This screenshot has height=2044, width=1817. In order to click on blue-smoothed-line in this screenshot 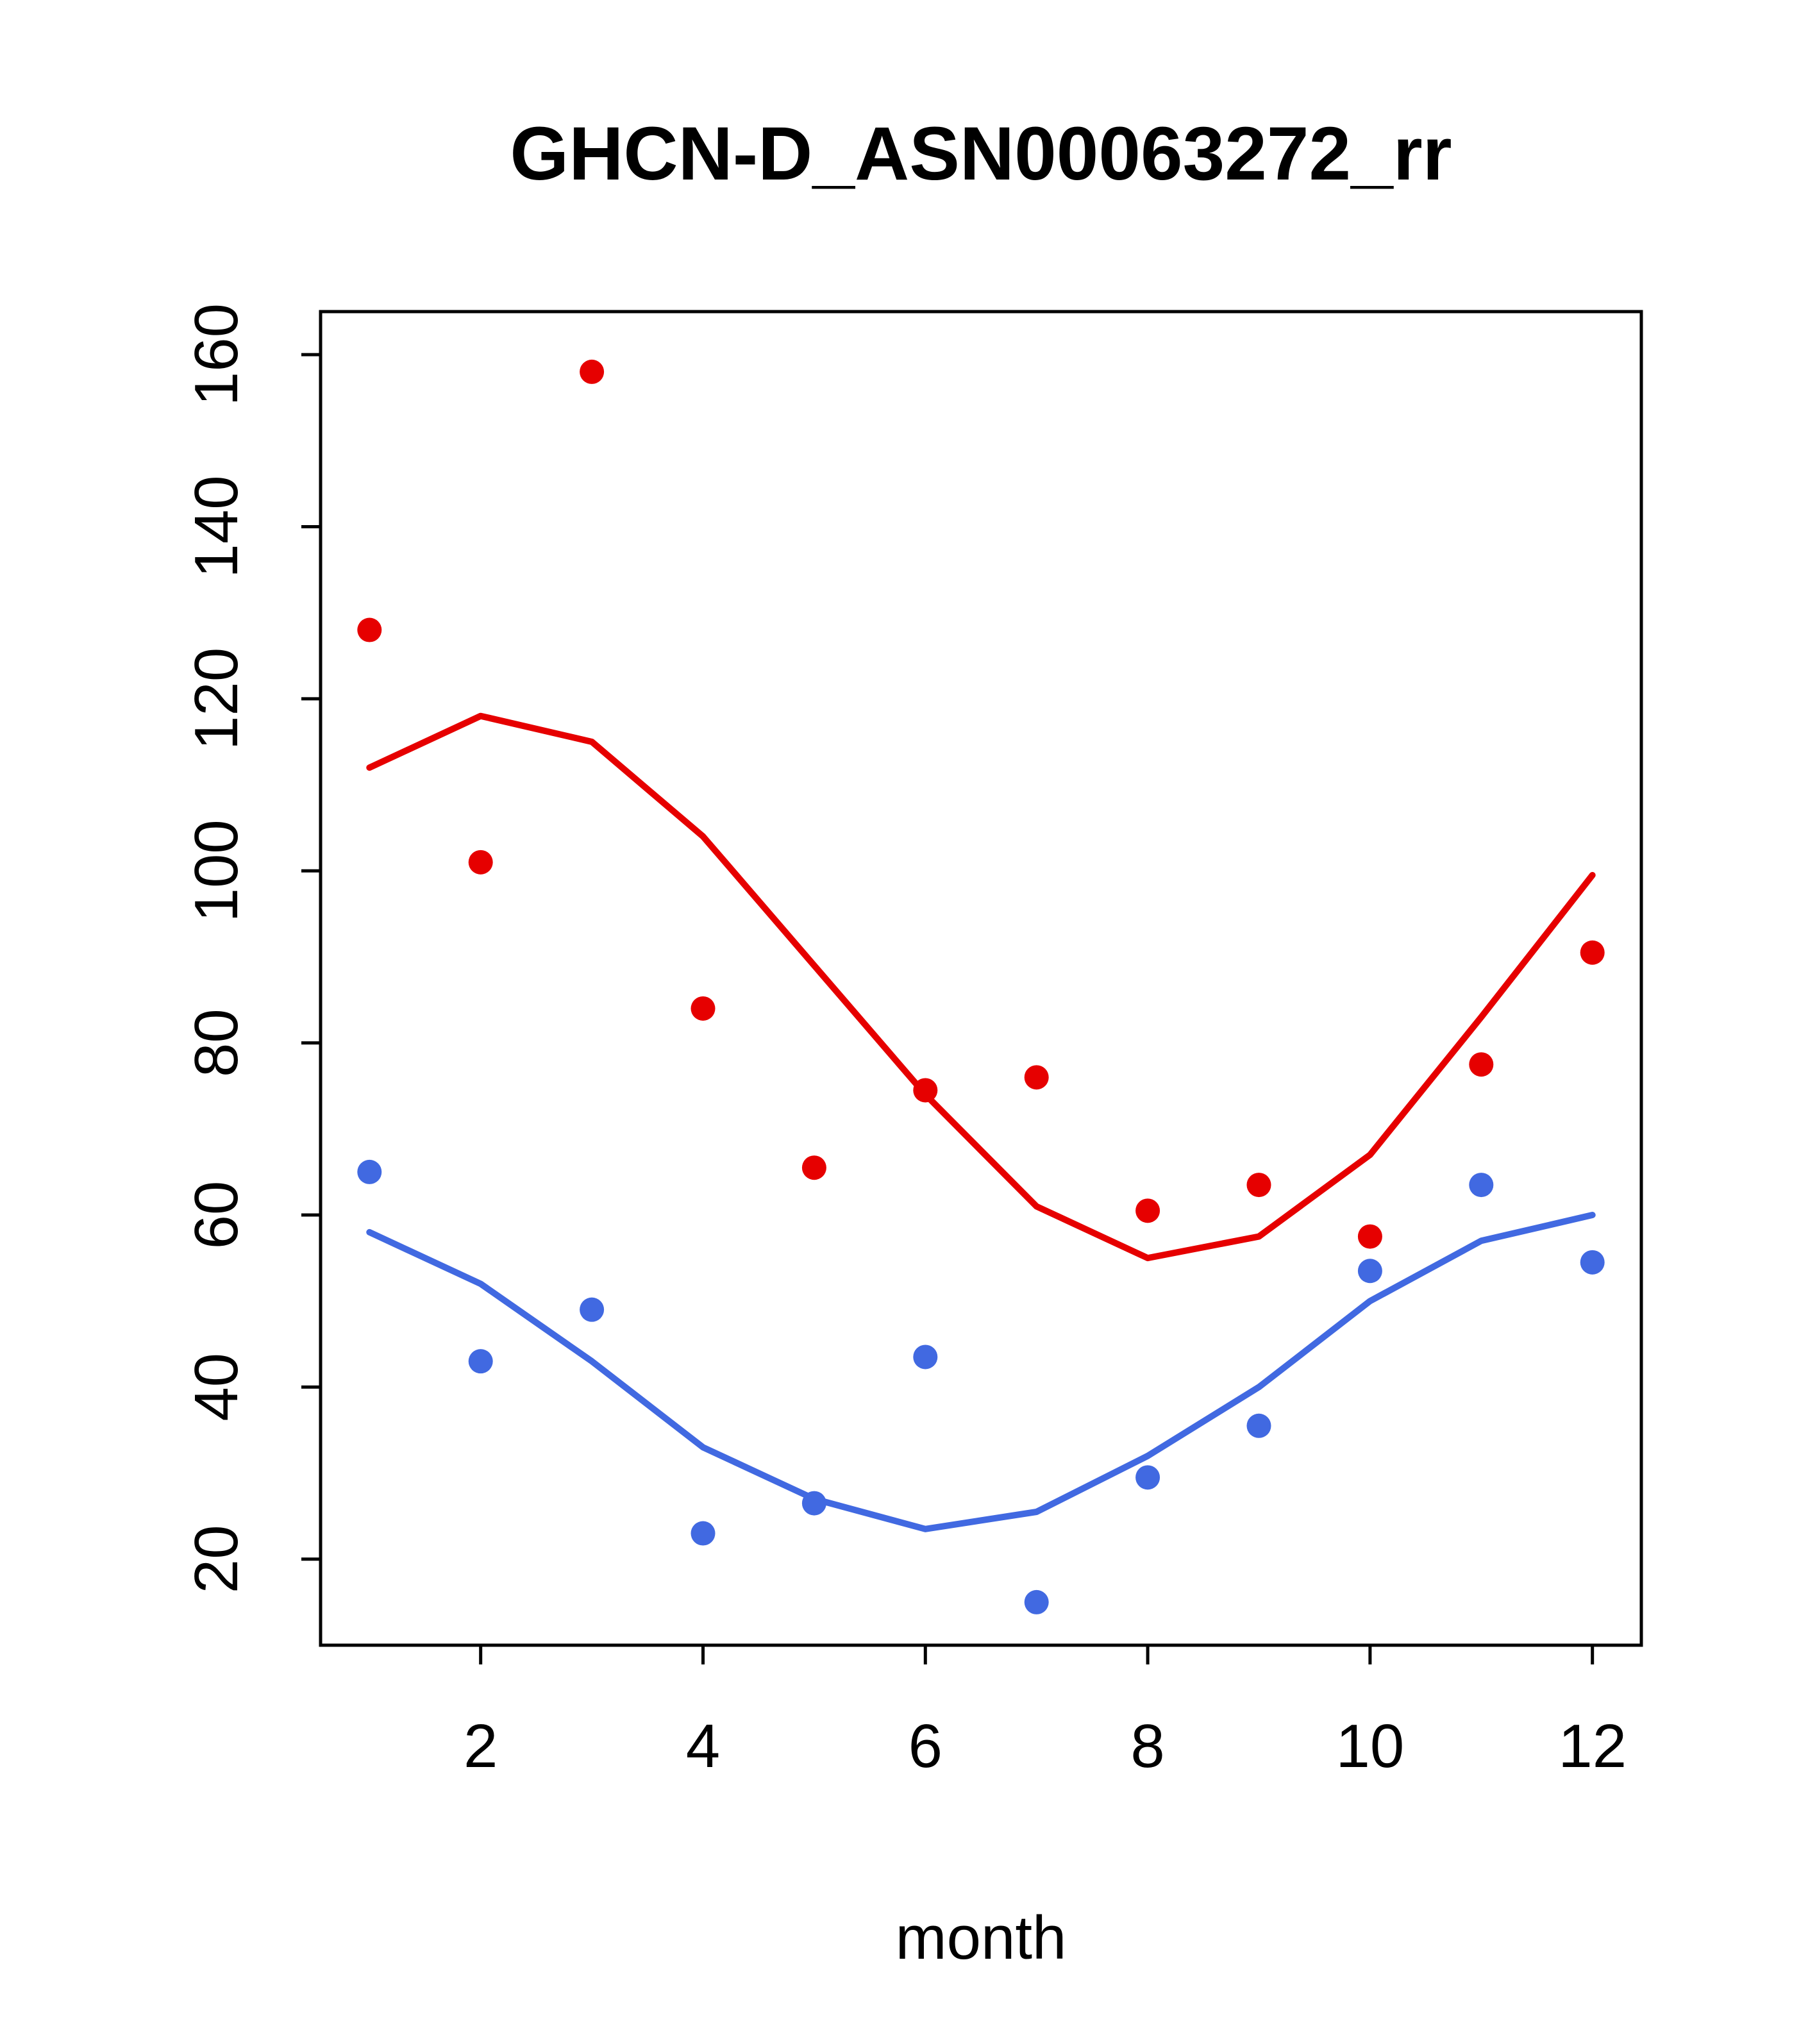, I will do `click(981, 1372)`.